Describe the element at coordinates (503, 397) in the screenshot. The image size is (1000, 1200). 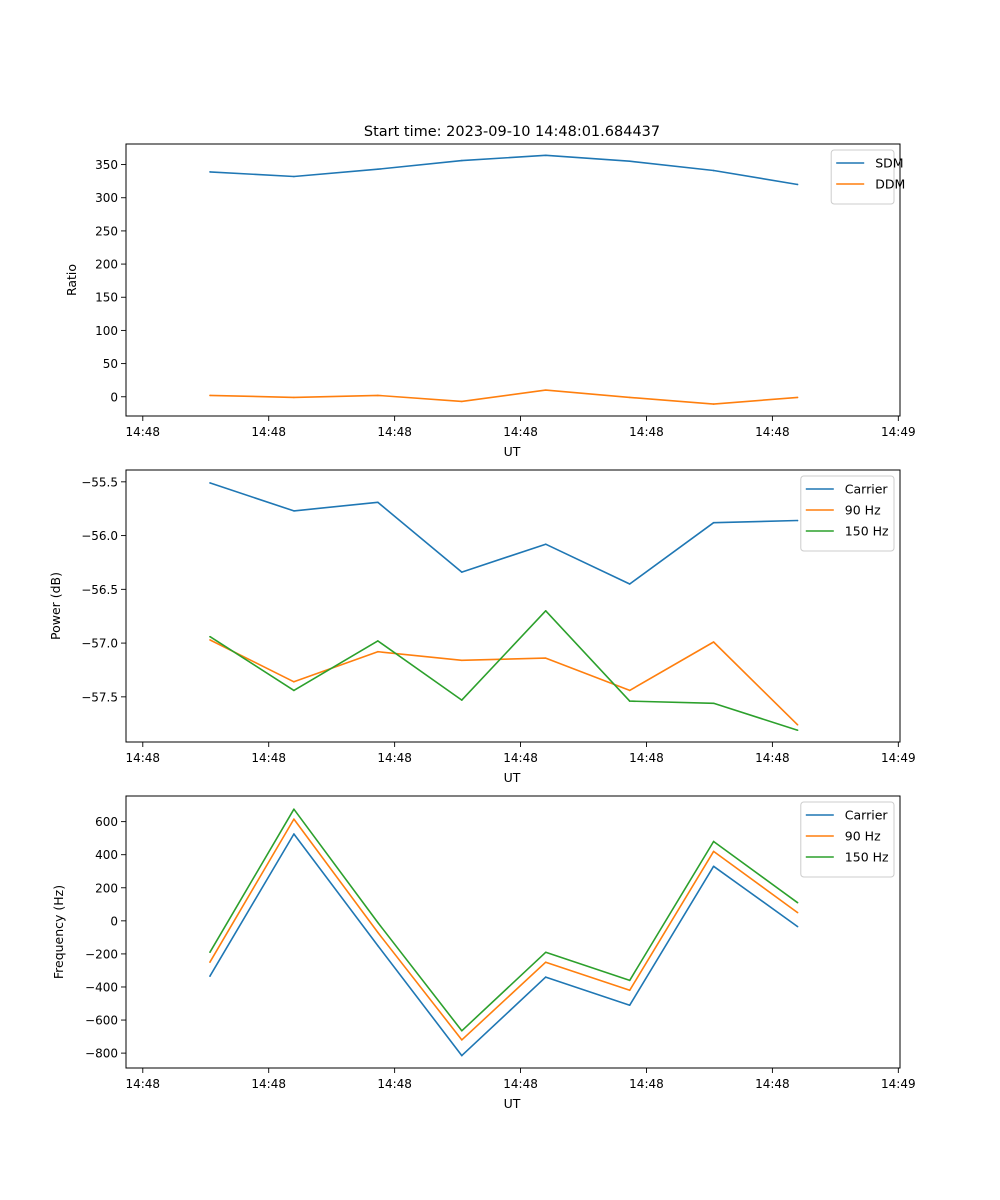
I see `series-line-ddm` at that location.